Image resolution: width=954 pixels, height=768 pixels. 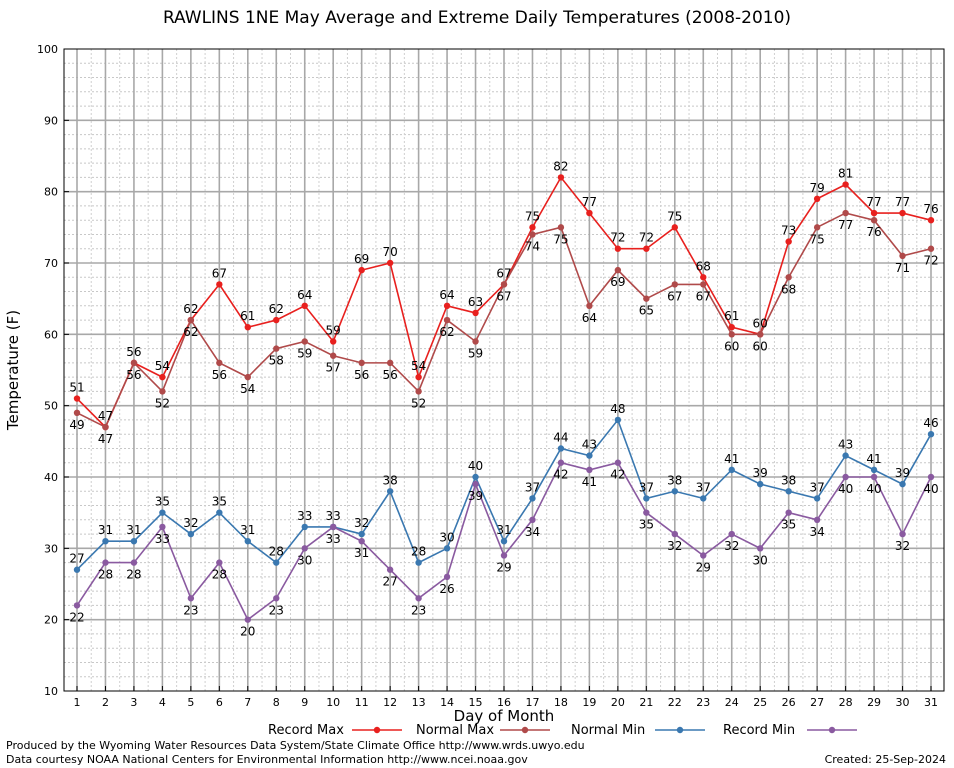 What do you see at coordinates (455, 730) in the screenshot?
I see `legend-label-normal-max: Normal Max` at bounding box center [455, 730].